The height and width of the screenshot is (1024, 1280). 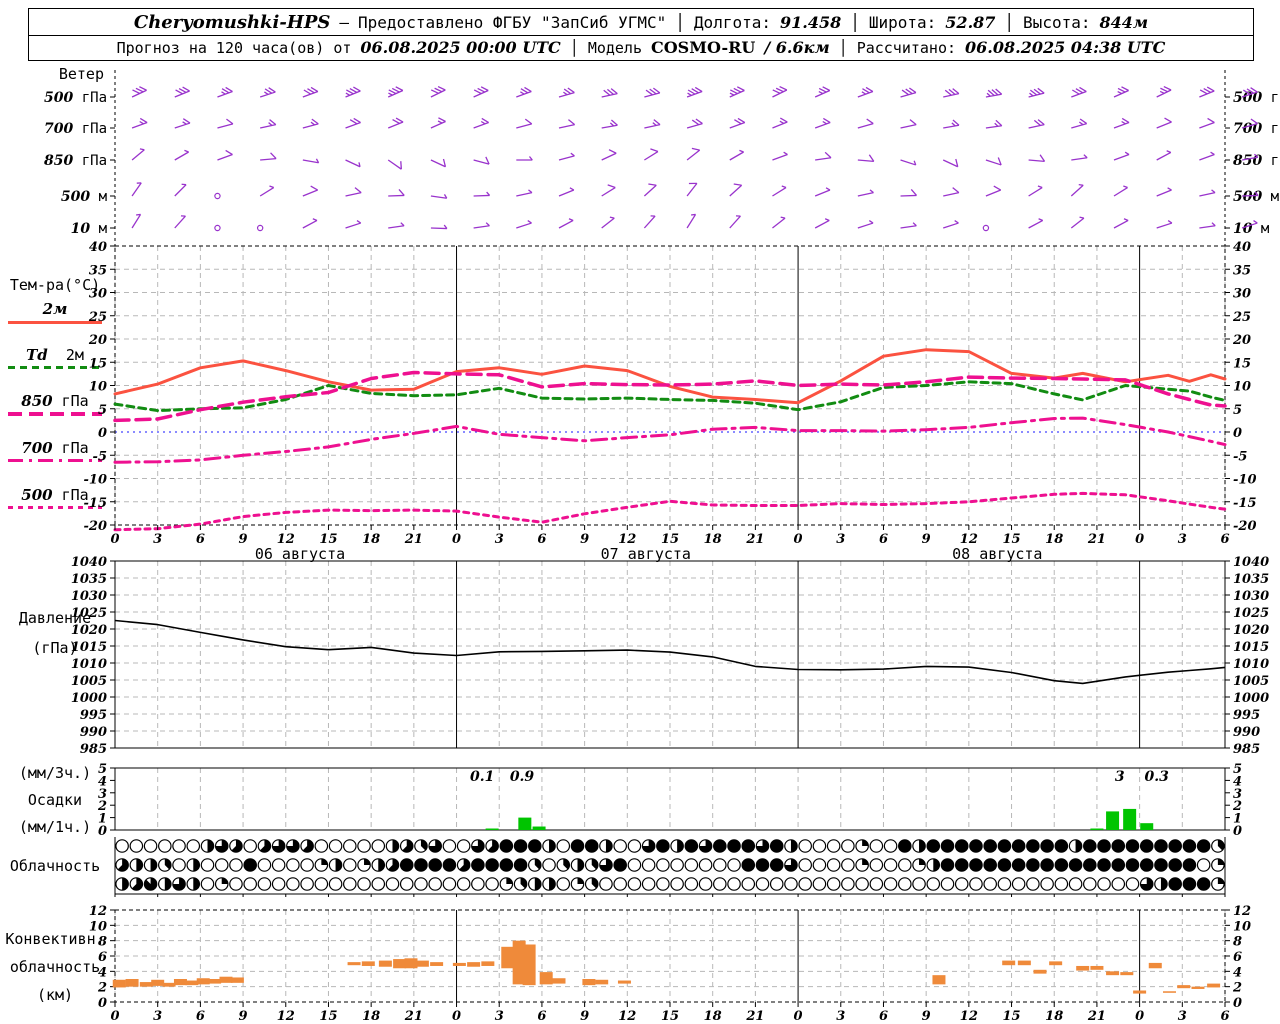 I want to click on precip-bar, so click(x=1113, y=820).